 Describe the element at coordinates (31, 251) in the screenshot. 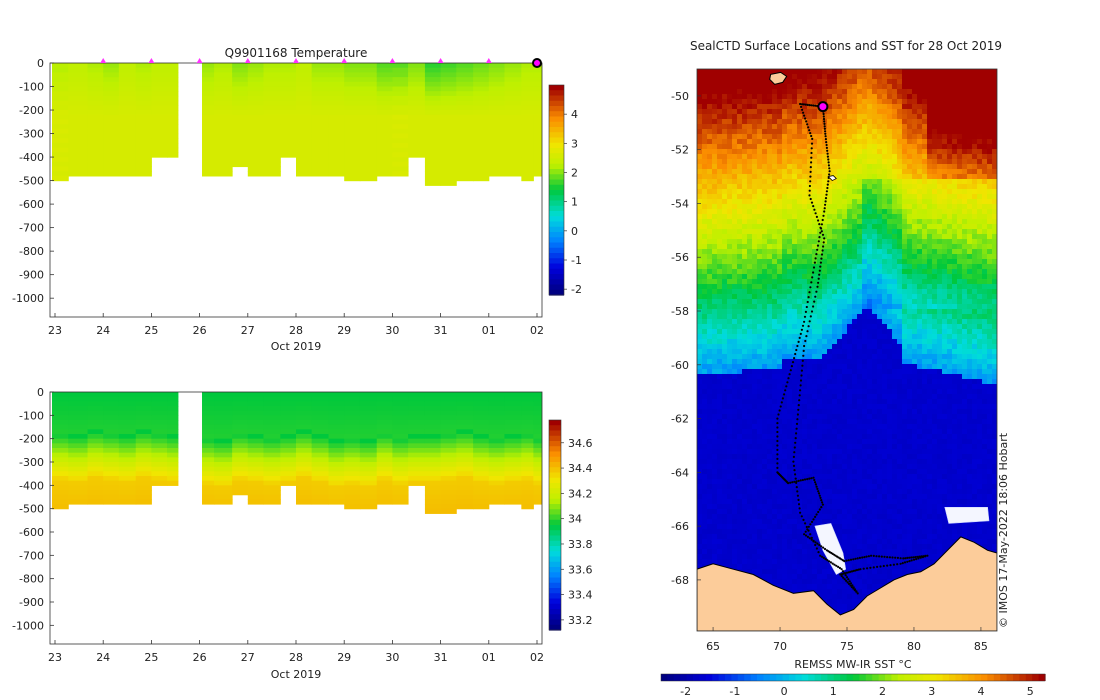

I see `temperature-y-tick: -800` at that location.